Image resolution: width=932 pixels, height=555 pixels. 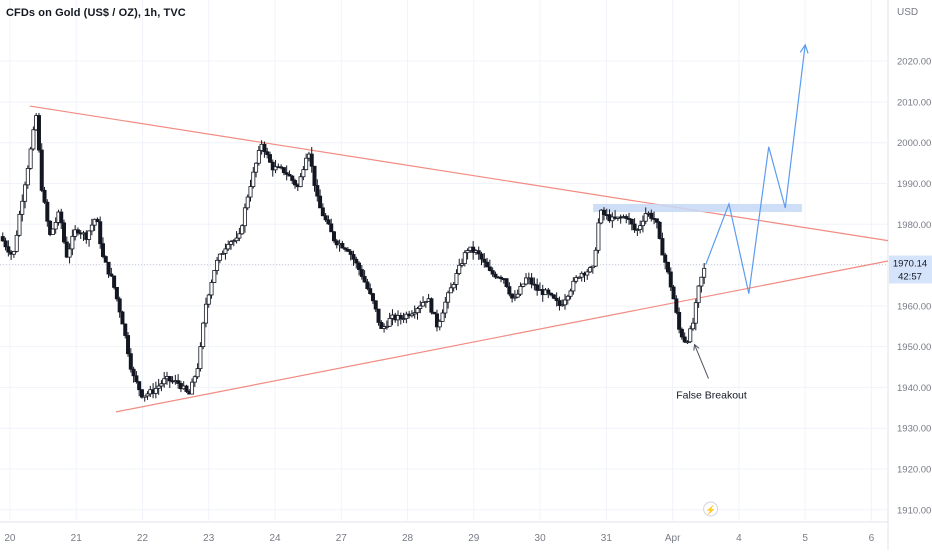 I want to click on y-tick-label: 1990.00, so click(x=914, y=184).